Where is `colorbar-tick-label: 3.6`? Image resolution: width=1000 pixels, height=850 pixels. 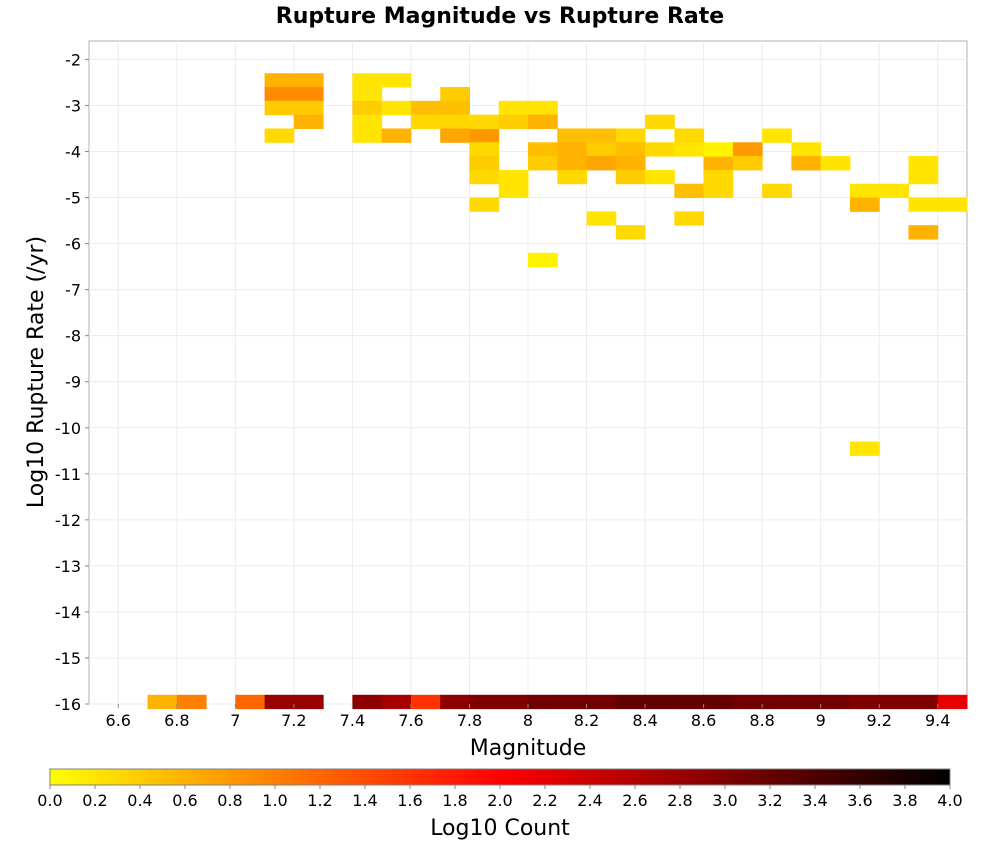 colorbar-tick-label: 3.6 is located at coordinates (859, 800).